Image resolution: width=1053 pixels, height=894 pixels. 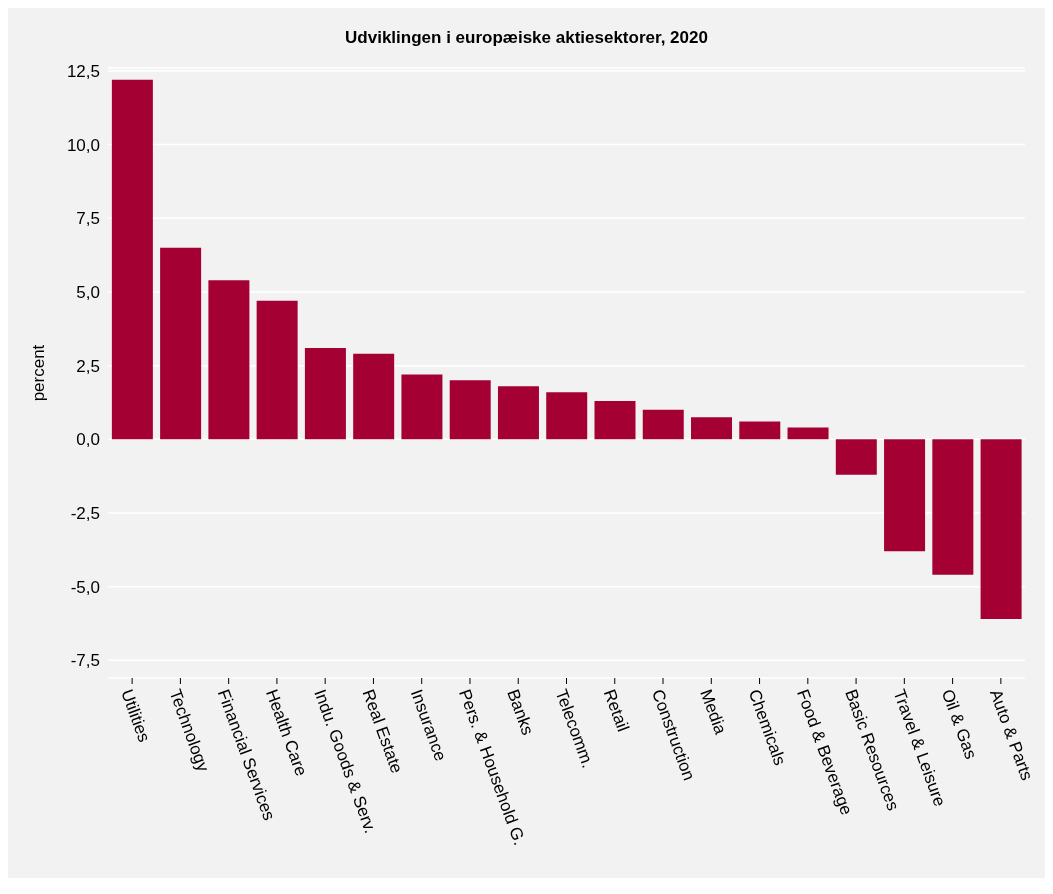 What do you see at coordinates (88, 219) in the screenshot?
I see `y-tick-label: 7,5` at bounding box center [88, 219].